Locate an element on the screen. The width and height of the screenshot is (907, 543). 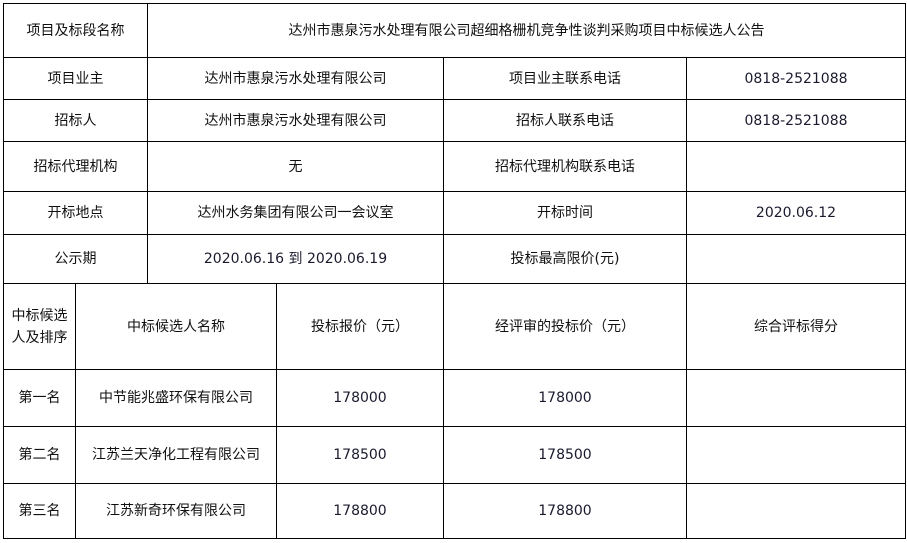
period-label: 公示期 is located at coordinates (75, 259).